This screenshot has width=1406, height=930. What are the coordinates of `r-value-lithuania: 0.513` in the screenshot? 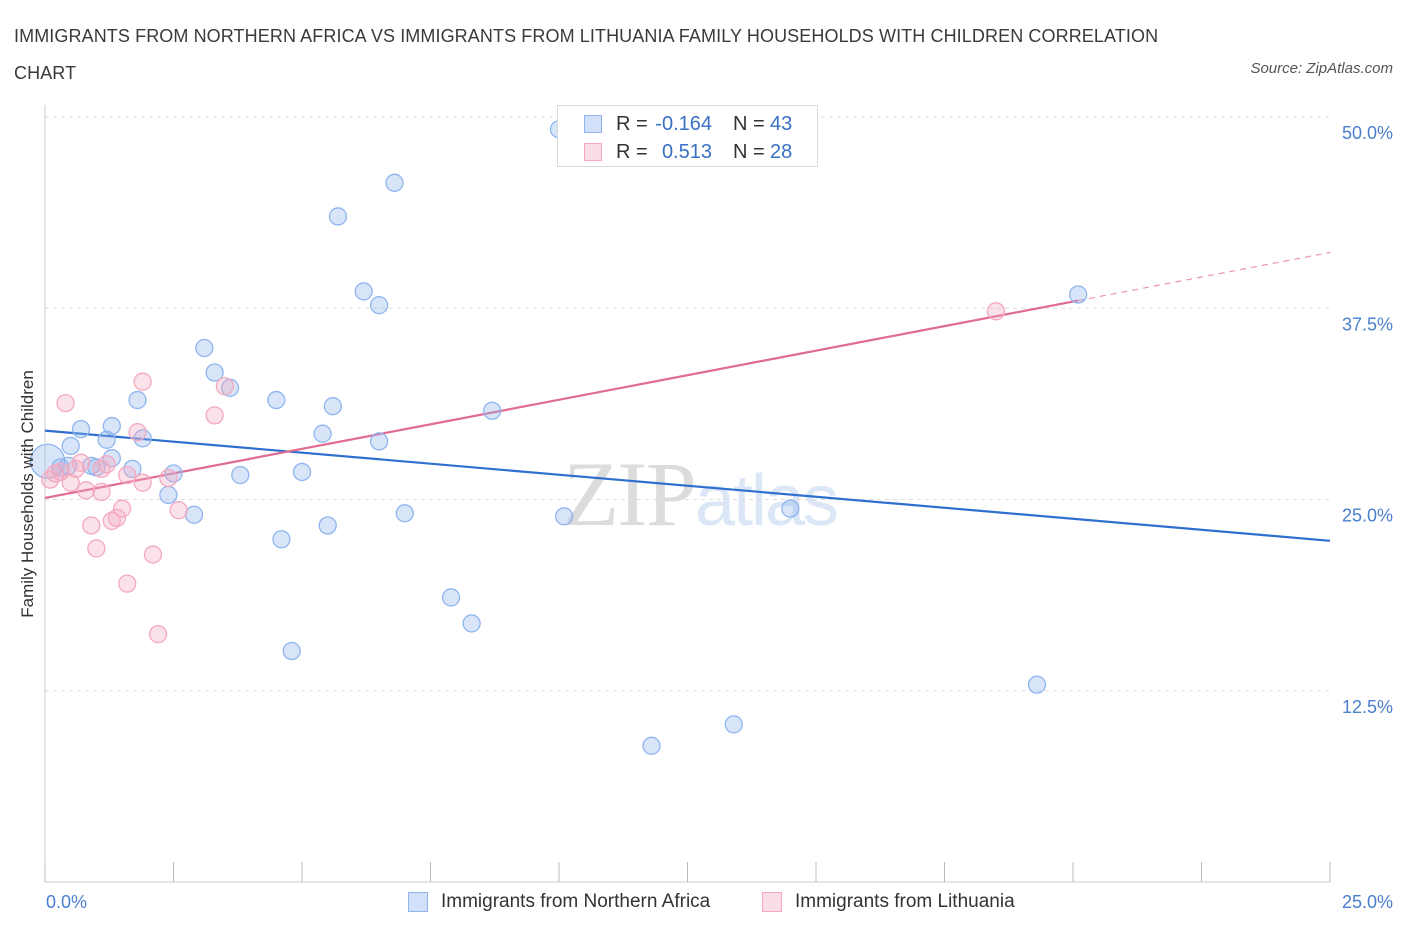 It's located at (686, 152).